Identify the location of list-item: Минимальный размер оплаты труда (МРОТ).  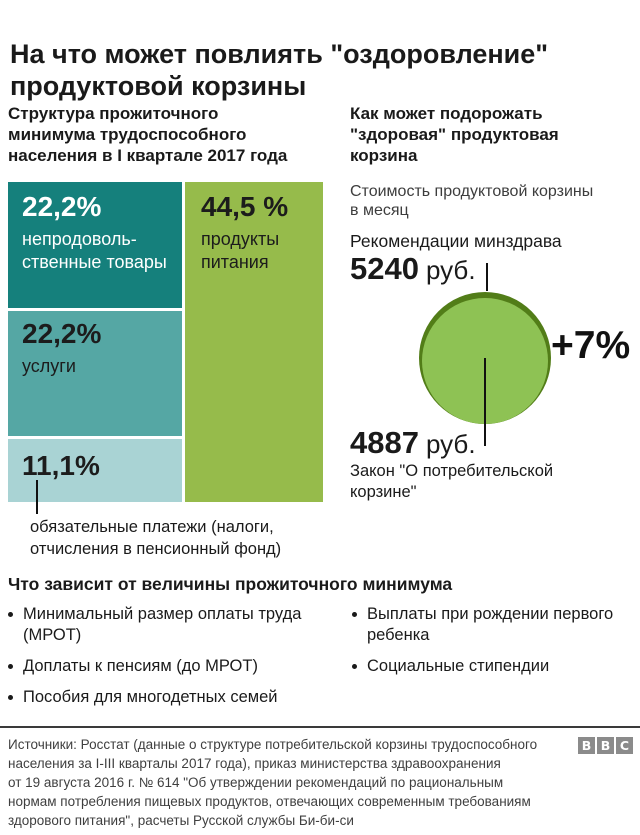
(175, 625).